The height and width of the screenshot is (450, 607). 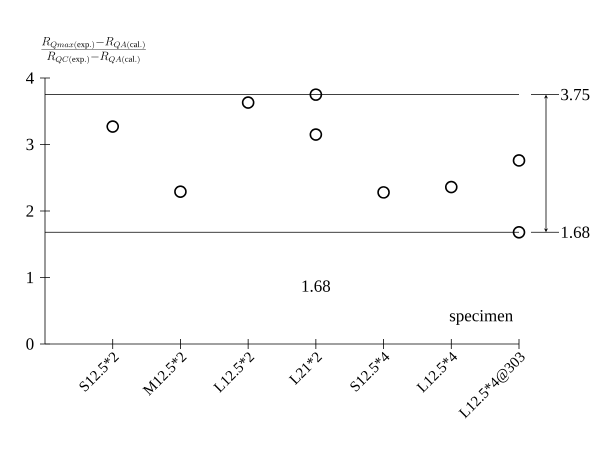 I want to click on annotation: 1.68, so click(x=316, y=286).